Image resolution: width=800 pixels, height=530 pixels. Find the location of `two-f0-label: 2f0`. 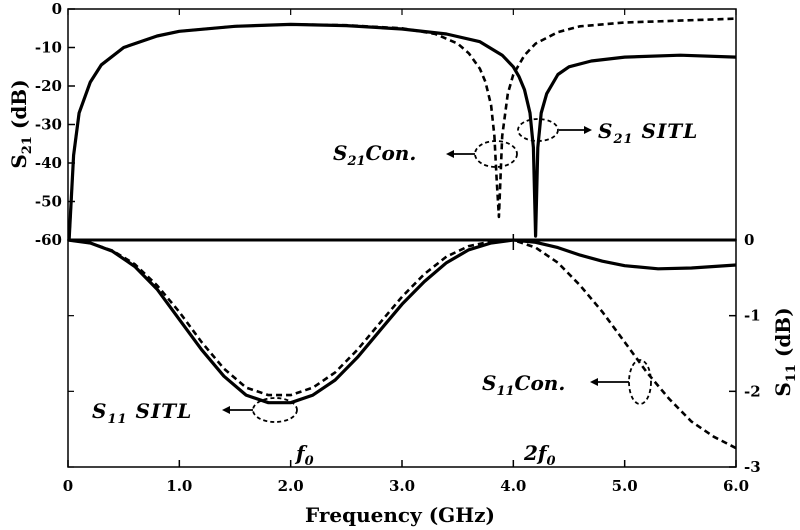

two-f0-label: 2f0 is located at coordinates (539, 455).